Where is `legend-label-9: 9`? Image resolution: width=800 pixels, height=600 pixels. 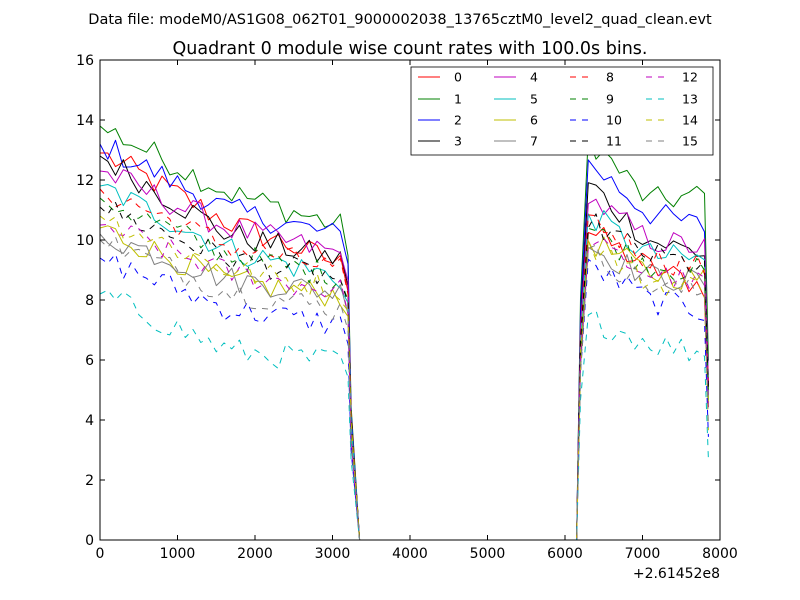 legend-label-9: 9 is located at coordinates (610, 99).